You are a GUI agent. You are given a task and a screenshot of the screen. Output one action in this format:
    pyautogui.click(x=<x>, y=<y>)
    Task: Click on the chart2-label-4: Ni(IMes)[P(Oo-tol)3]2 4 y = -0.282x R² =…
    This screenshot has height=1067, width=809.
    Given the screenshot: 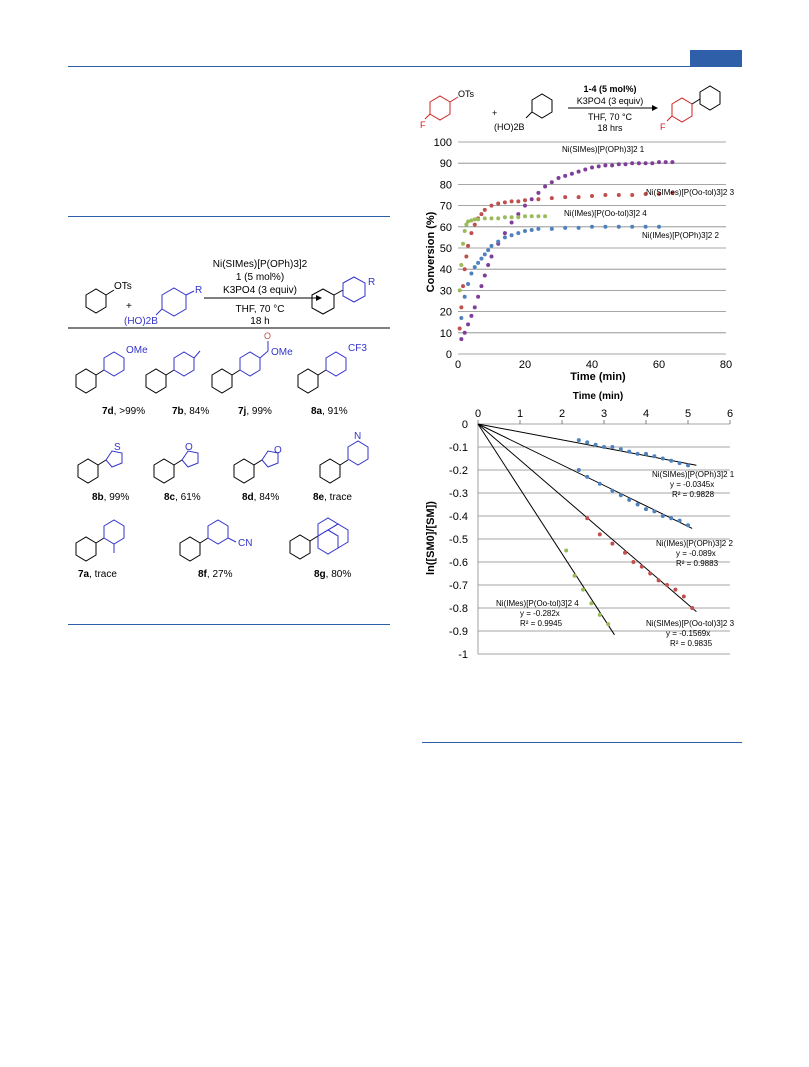 What is the action you would take?
    pyautogui.click(x=537, y=613)
    